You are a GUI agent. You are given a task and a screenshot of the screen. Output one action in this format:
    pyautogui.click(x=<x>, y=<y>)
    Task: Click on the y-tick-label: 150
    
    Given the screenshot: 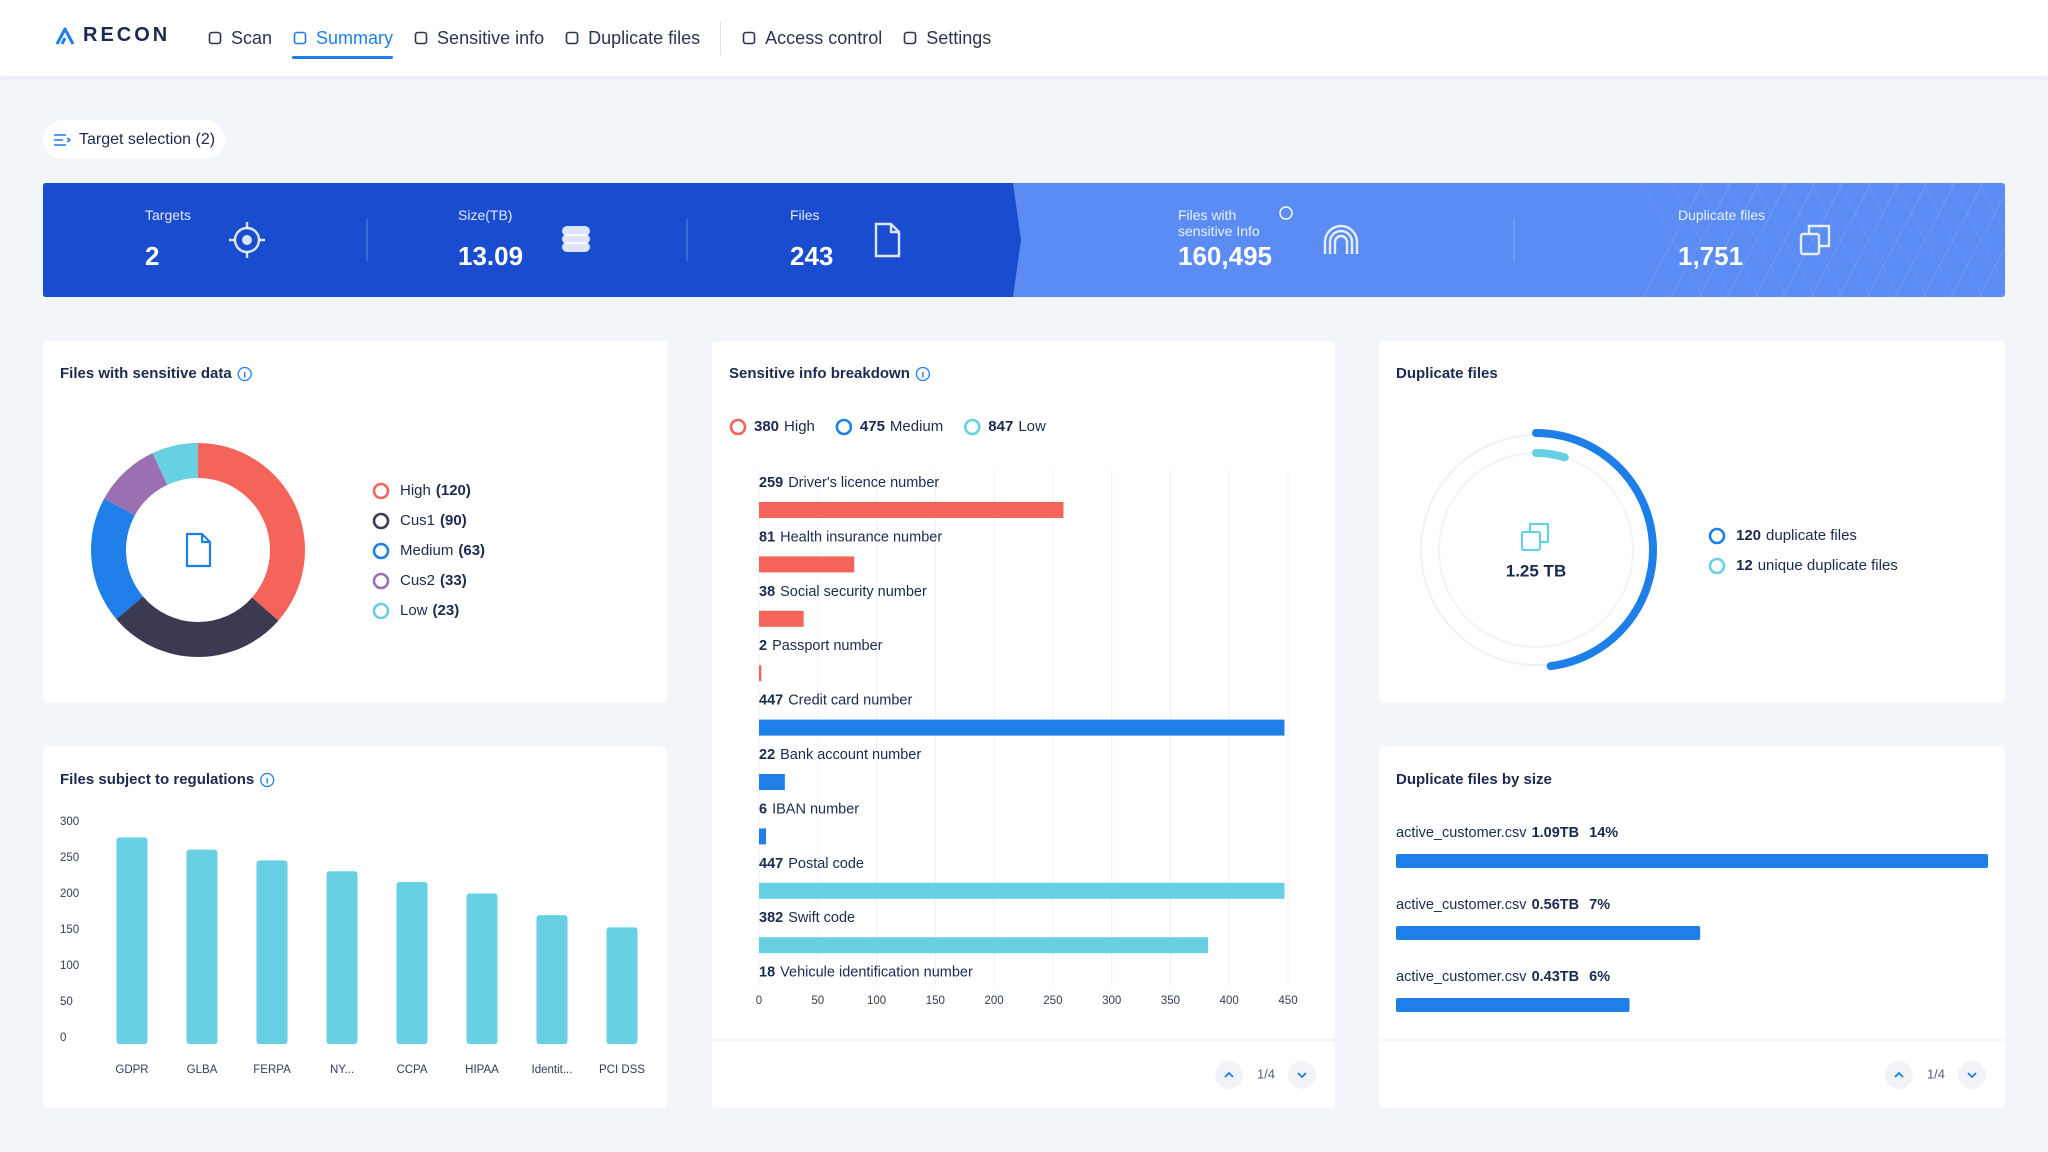 What is the action you would take?
    pyautogui.click(x=69, y=930)
    